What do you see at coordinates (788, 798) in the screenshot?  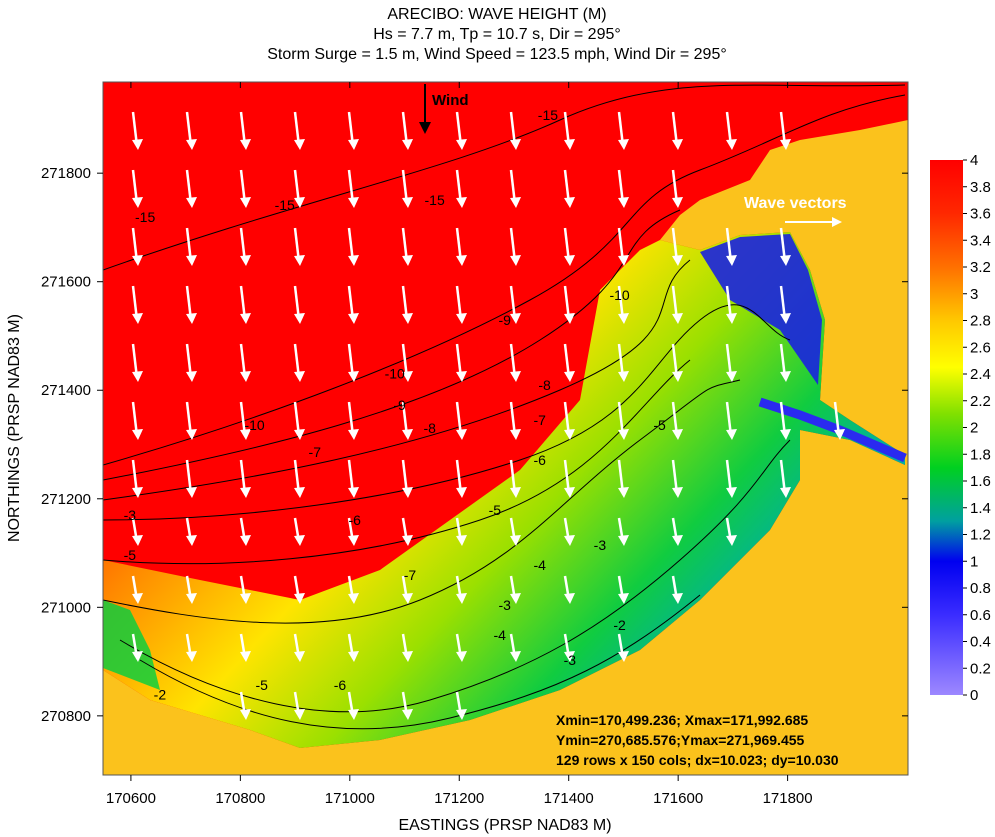 I see `x-tick-label: 171800` at bounding box center [788, 798].